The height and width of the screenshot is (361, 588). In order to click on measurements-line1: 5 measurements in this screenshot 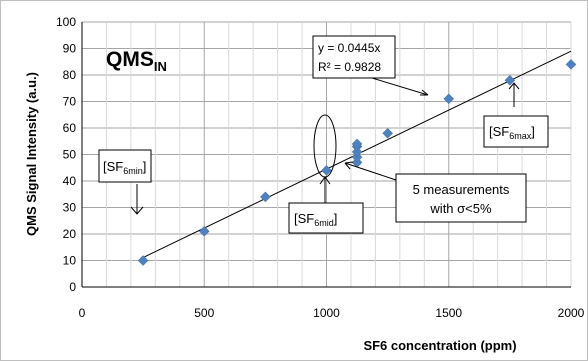, I will do `click(461, 189)`.